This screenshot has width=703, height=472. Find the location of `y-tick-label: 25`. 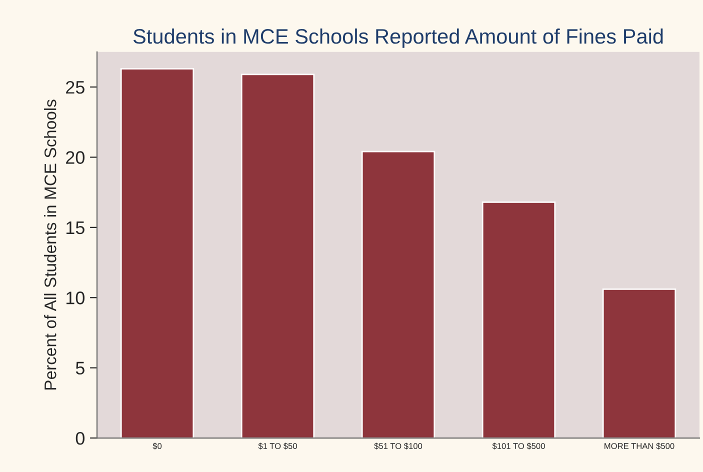

y-tick-label: 25 is located at coordinates (75, 87).